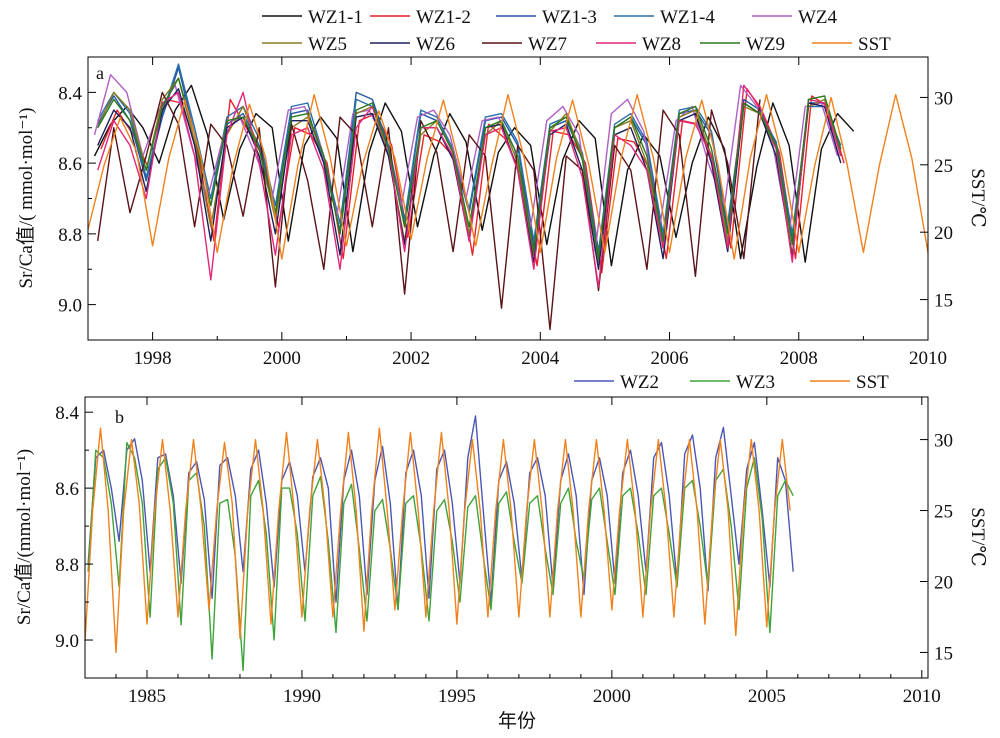  Describe the element at coordinates (457, 696) in the screenshot. I see `x-tick-label: 1995` at that location.